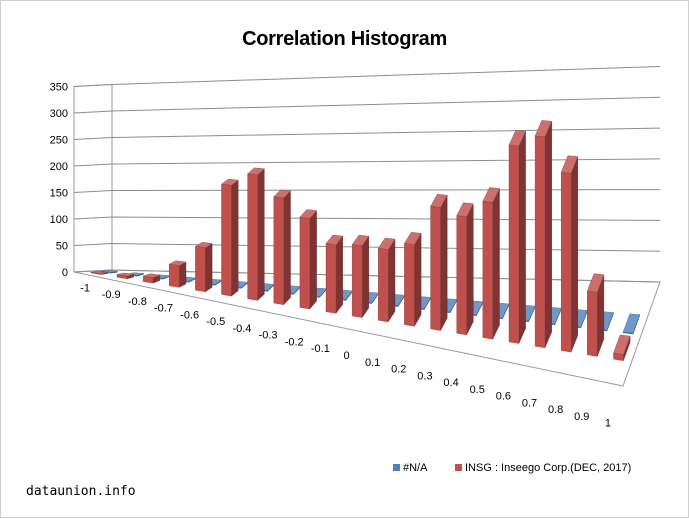 The image size is (689, 518). What do you see at coordinates (85, 288) in the screenshot?
I see `x-tick-label: -1` at bounding box center [85, 288].